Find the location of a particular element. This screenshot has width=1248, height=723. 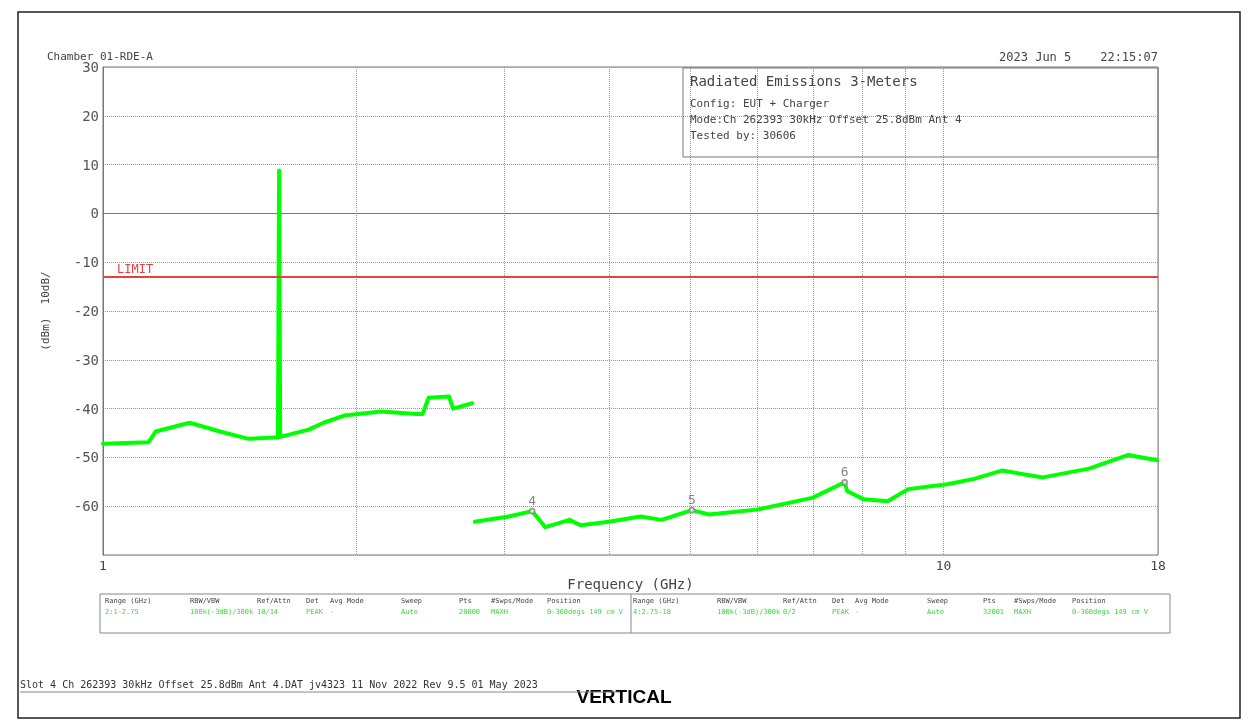

annotation: Tested by: 30606 is located at coordinates (743, 135).